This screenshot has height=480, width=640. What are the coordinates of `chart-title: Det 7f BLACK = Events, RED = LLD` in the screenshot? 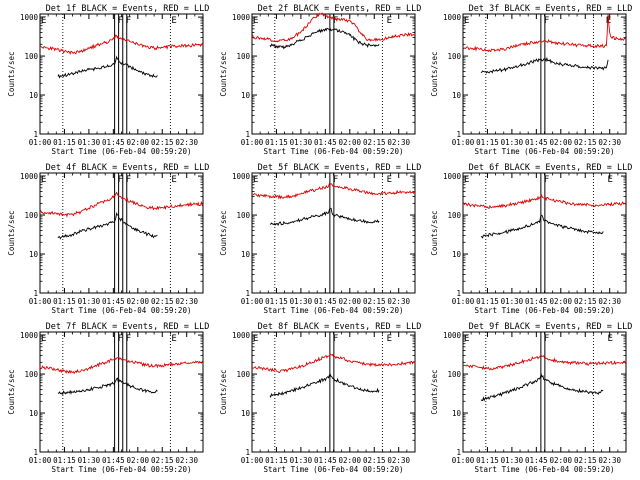 It's located at (128, 327).